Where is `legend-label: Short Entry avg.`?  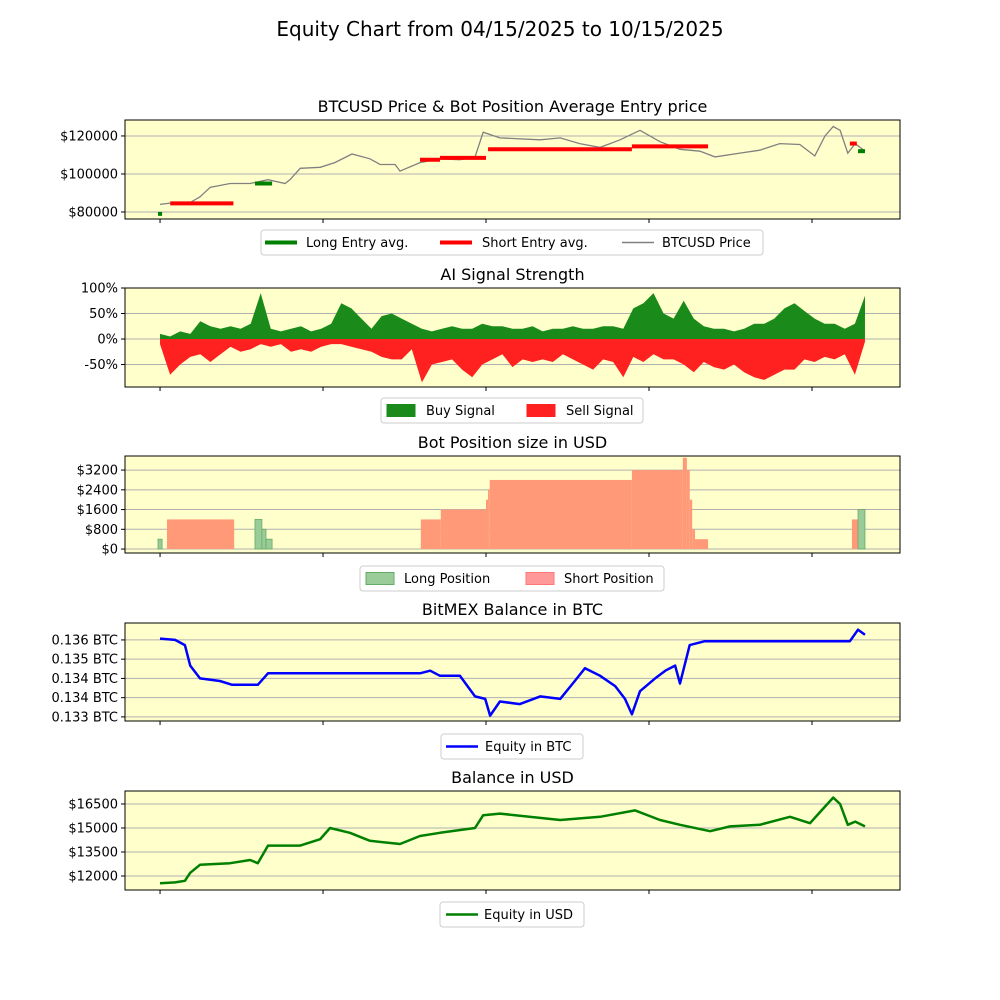 legend-label: Short Entry avg. is located at coordinates (535, 243).